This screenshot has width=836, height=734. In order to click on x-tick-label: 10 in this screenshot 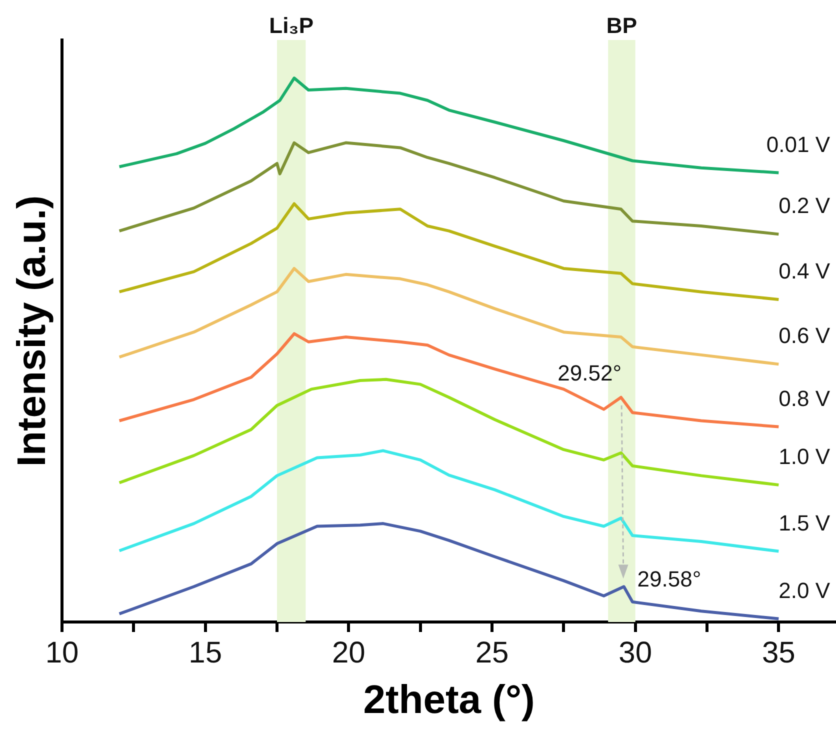, I will do `click(62, 653)`.